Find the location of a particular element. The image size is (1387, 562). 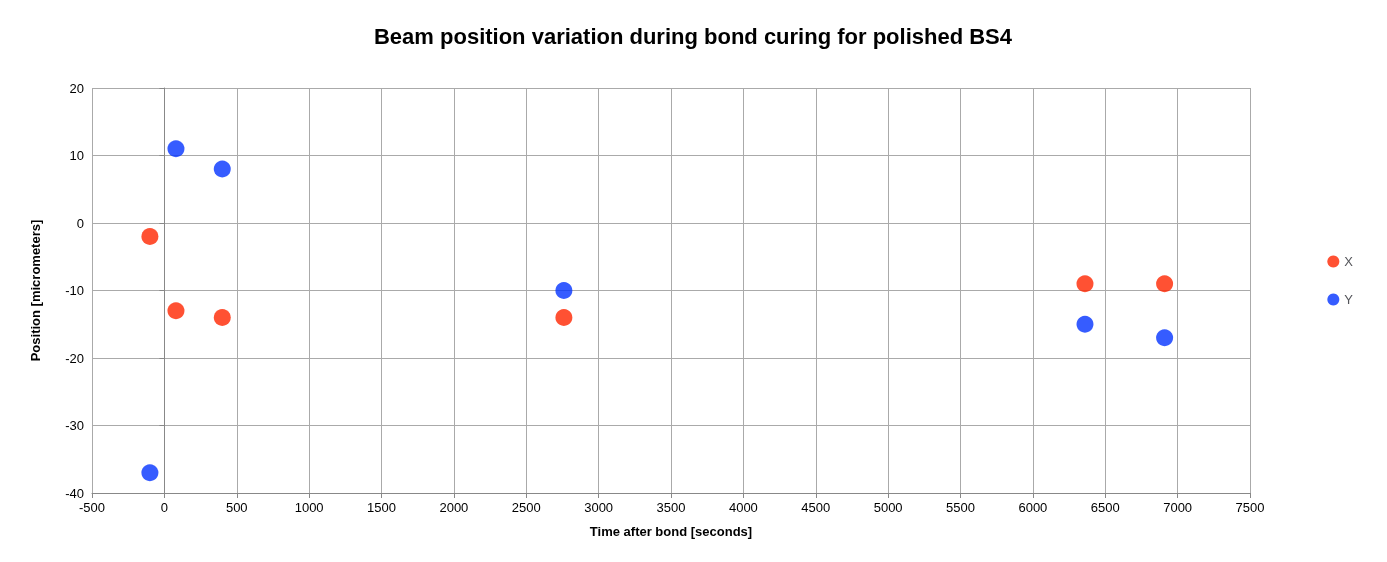

x-tick-label: 6000 is located at coordinates (1033, 507).